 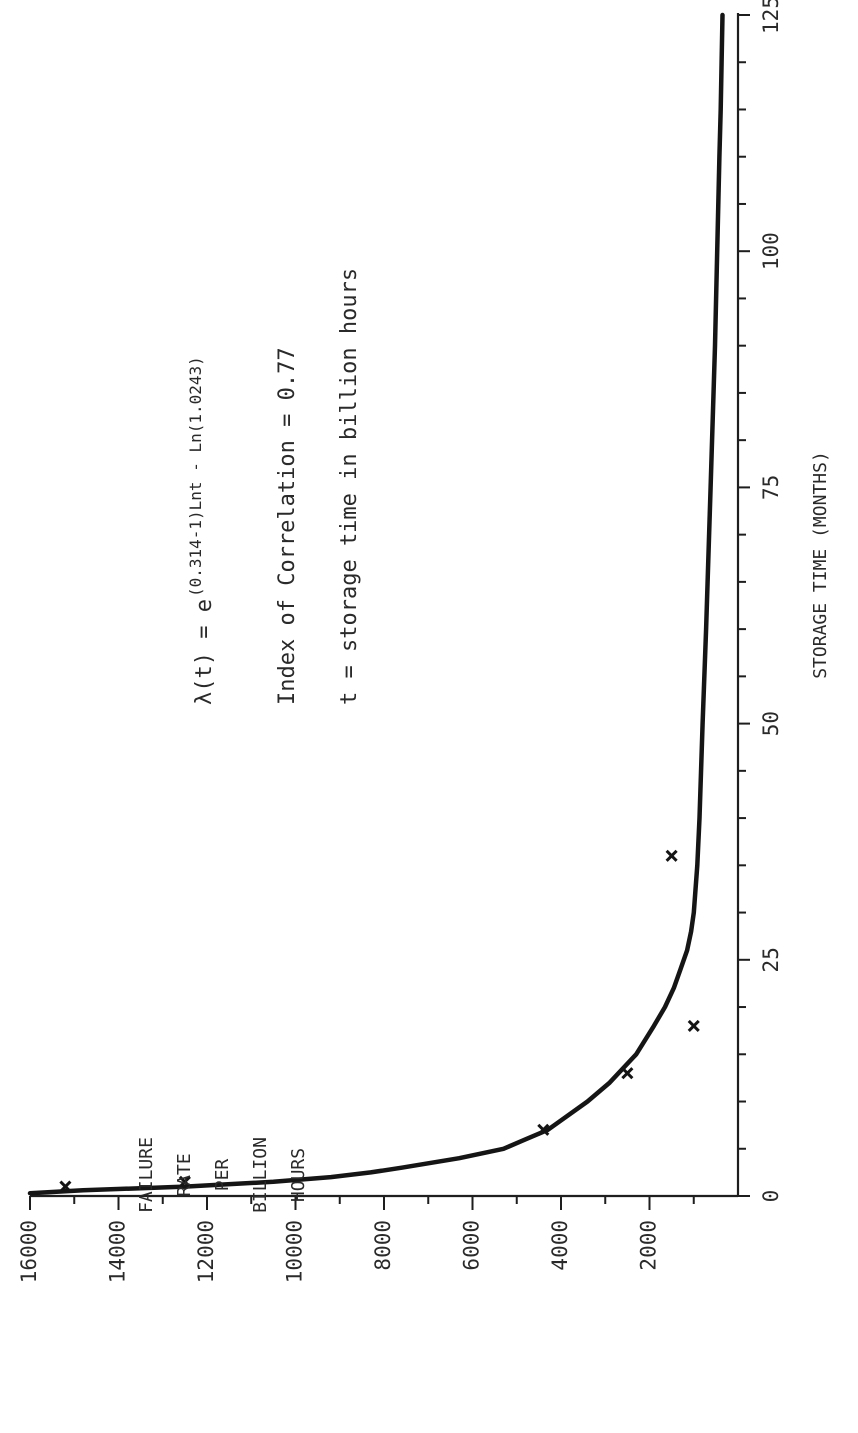 I want to click on y-axis-label-line: HOURS, so click(x=298, y=1175).